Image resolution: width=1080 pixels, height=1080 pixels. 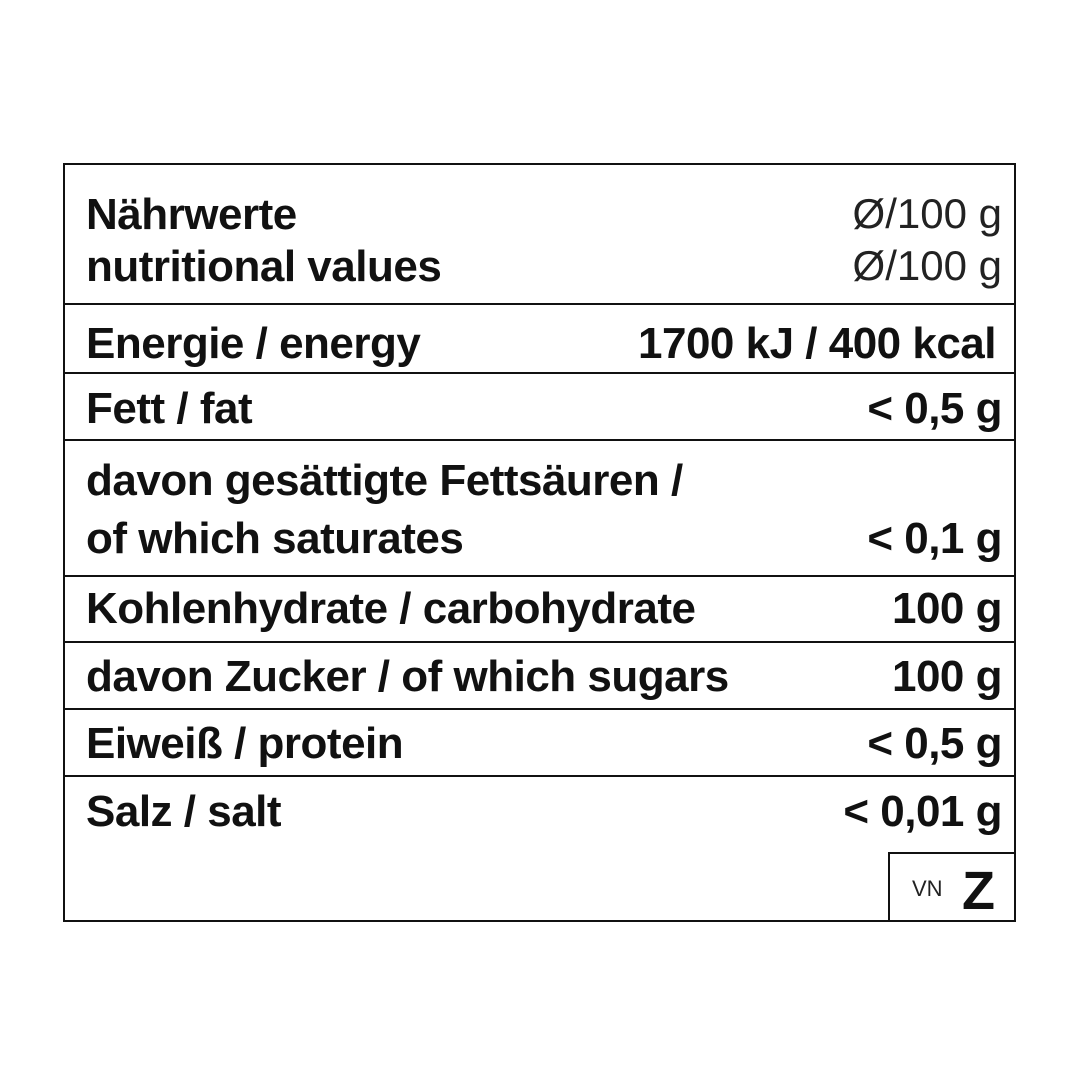 What do you see at coordinates (951, 886) in the screenshot?
I see `vn-badge: VN Z` at bounding box center [951, 886].